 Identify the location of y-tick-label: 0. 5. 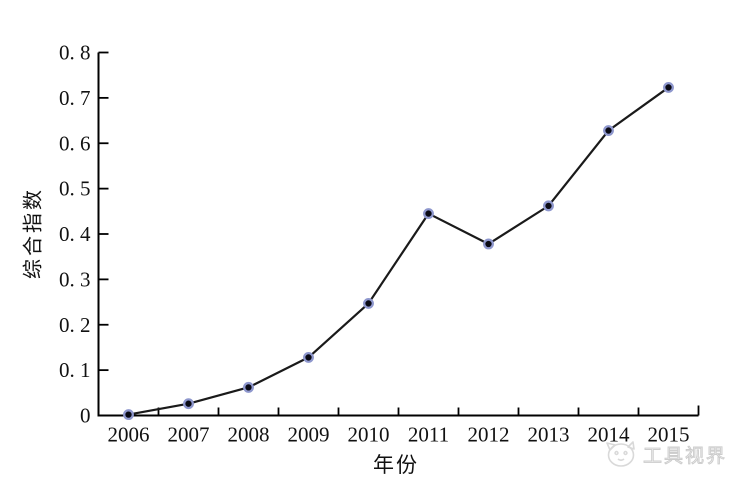
(75, 189).